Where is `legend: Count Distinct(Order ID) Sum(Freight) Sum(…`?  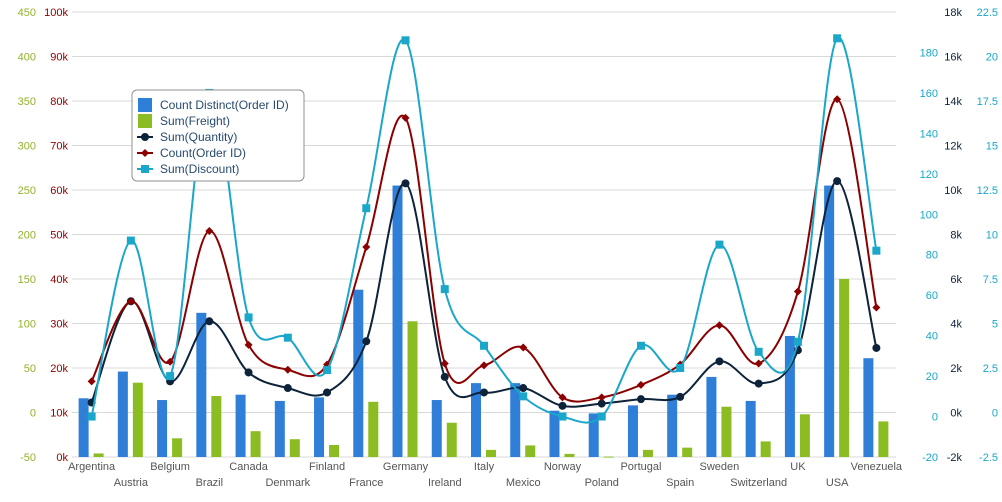 legend: Count Distinct(Order ID) Sum(Freight) Sum(… is located at coordinates (218, 135).